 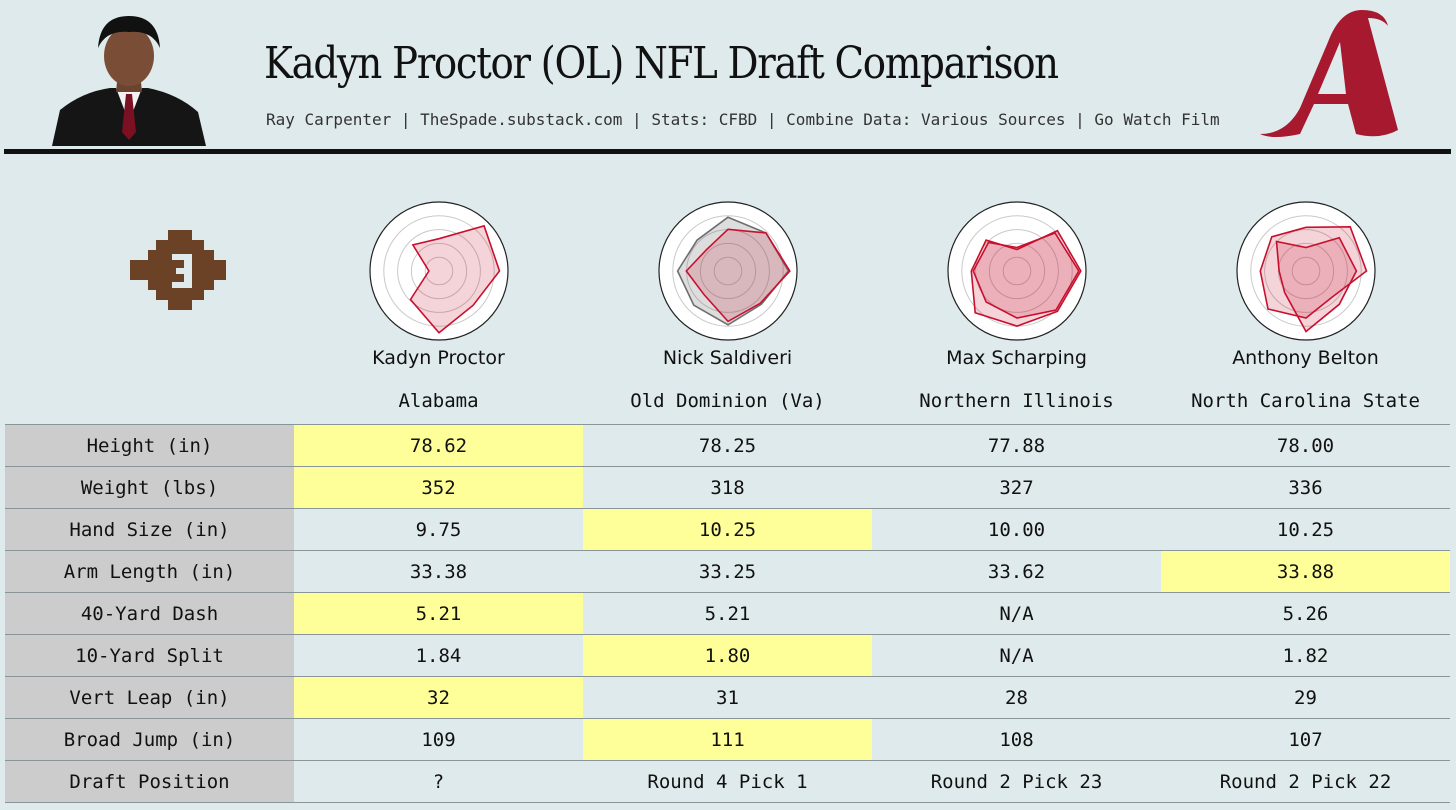 What do you see at coordinates (149, 613) in the screenshot?
I see `metric-label: 40-Yard Dash` at bounding box center [149, 613].